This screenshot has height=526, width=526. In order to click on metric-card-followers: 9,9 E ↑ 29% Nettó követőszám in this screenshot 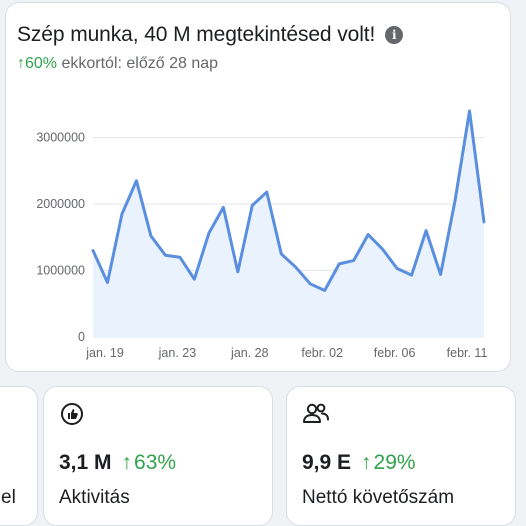, I will do `click(401, 456)`.